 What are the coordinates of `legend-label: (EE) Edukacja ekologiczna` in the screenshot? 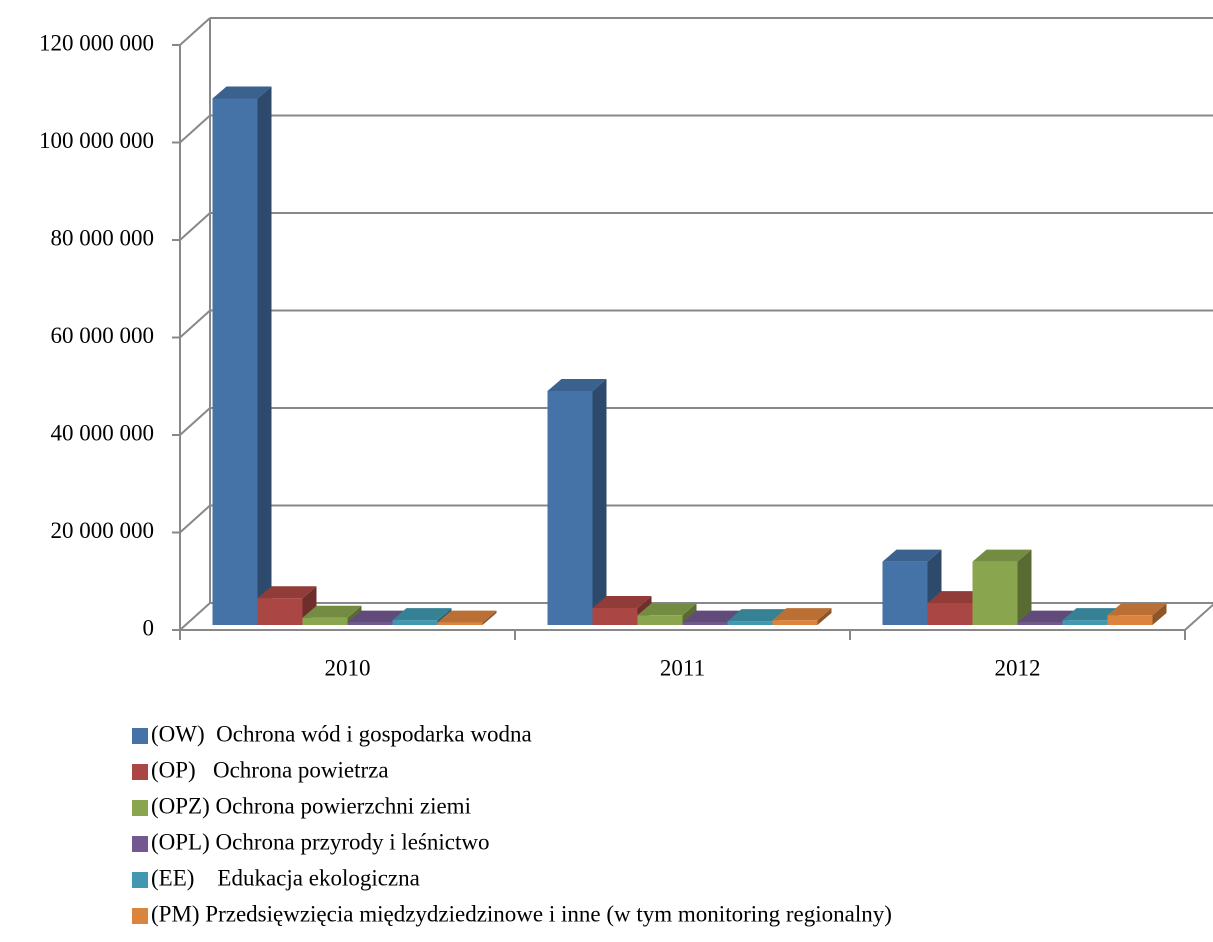 It's located at (285, 877).